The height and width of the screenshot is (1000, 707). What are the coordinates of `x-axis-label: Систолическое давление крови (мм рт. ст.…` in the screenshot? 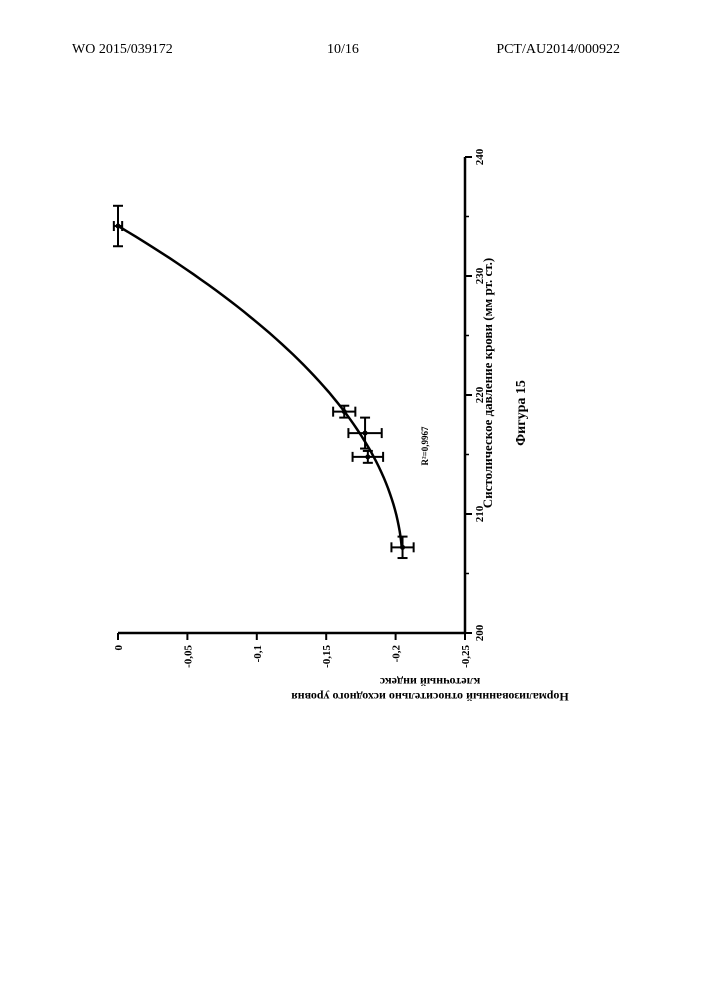 It's located at (487, 383).